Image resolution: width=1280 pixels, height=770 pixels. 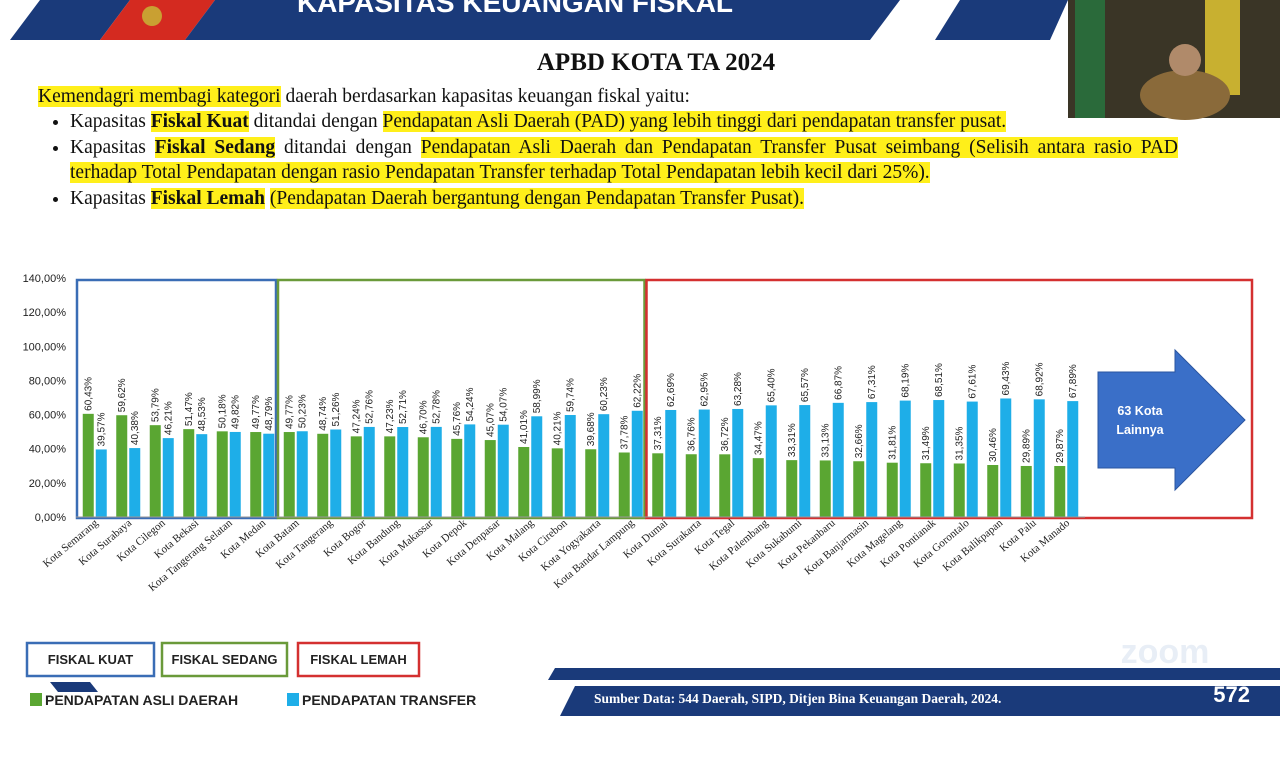 I want to click on text: ditandai dengan, so click(x=348, y=147).